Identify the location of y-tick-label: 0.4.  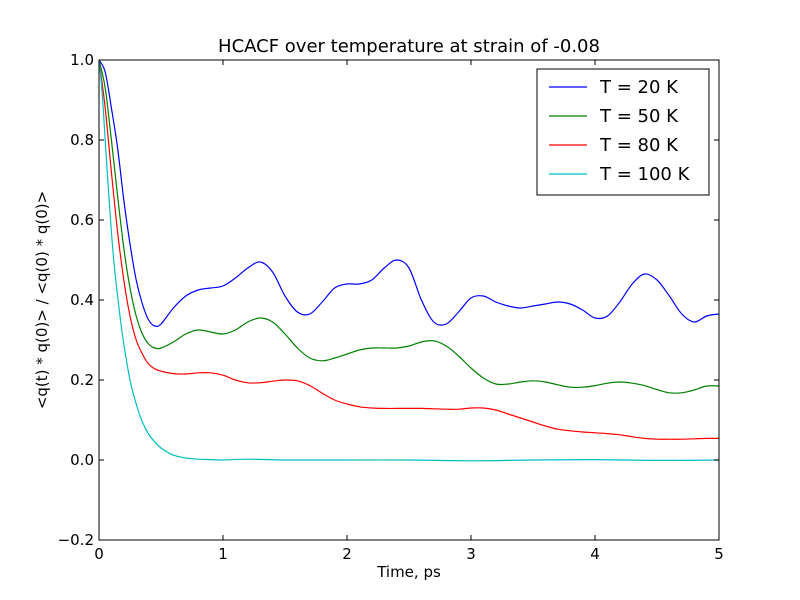
(82, 300).